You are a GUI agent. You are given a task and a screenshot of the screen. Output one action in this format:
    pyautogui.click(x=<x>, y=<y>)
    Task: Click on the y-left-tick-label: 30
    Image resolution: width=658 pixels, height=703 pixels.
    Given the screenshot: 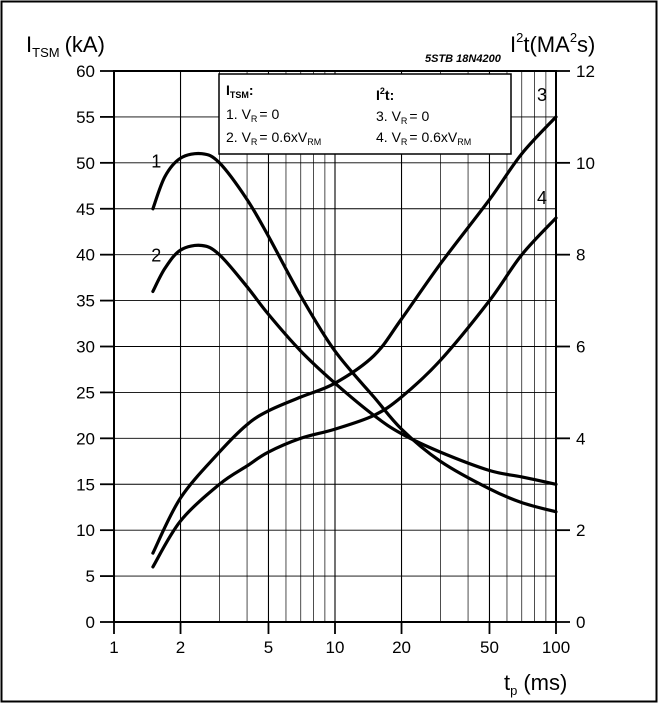 What is the action you would take?
    pyautogui.click(x=85, y=347)
    